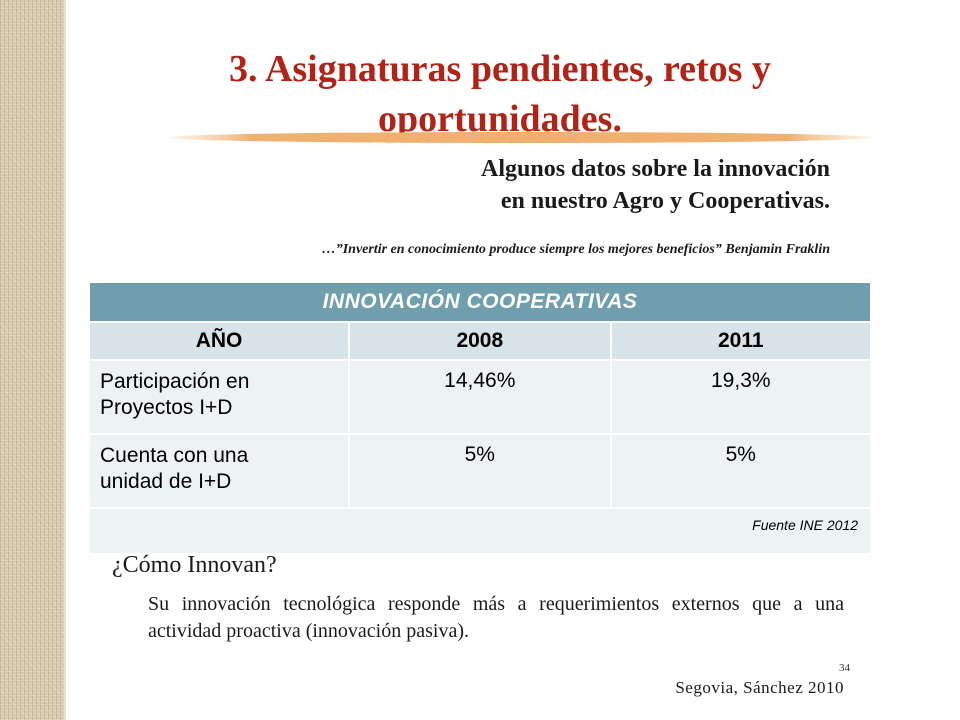 Image resolution: width=960 pixels, height=720 pixels. I want to click on citation: Segovia, Sánchez 2010, so click(759, 687).